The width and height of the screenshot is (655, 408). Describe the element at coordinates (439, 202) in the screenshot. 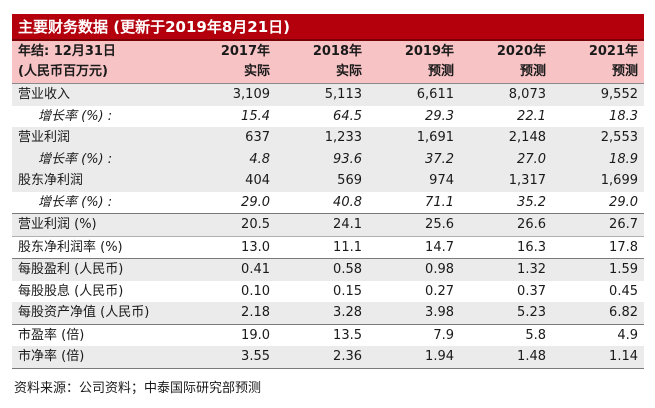

I see `row-value: 71.1` at that location.